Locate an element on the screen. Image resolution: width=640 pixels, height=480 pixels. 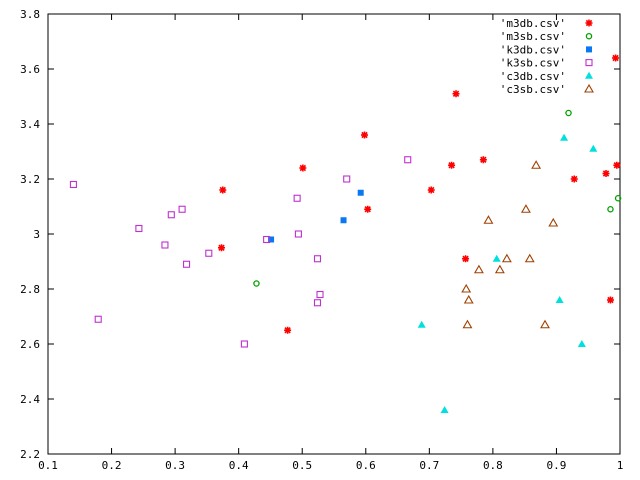
y-tick-label: 3.6 is located at coordinates (30, 69).